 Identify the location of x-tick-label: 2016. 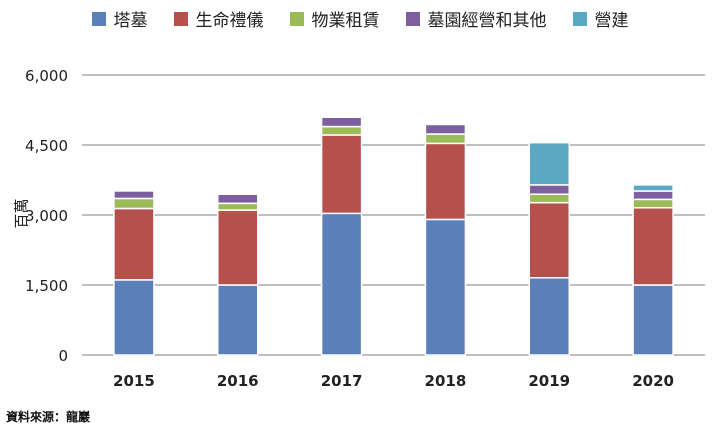
(238, 381).